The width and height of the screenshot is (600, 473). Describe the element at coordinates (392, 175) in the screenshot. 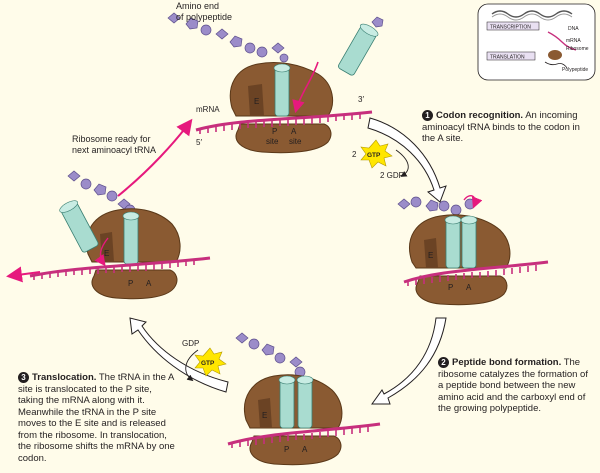

I see `gdp-label-1: 2 GDP` at that location.